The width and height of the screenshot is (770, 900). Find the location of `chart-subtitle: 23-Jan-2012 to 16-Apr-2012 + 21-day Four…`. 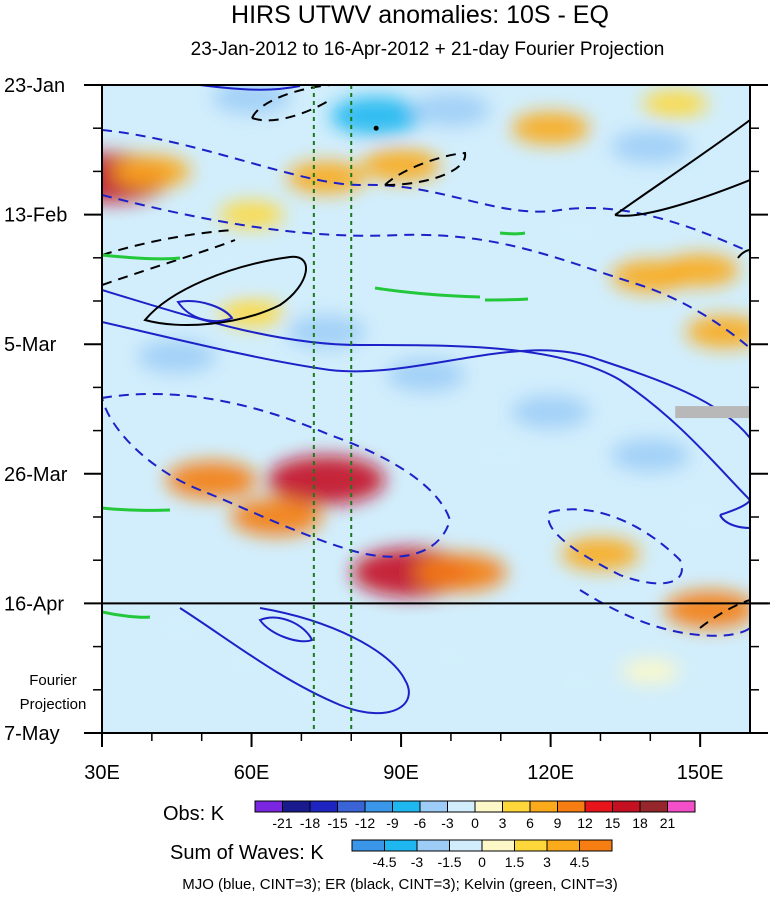

chart-subtitle: 23-Jan-2012 to 16-Apr-2012 + 21-day Four… is located at coordinates (427, 49).